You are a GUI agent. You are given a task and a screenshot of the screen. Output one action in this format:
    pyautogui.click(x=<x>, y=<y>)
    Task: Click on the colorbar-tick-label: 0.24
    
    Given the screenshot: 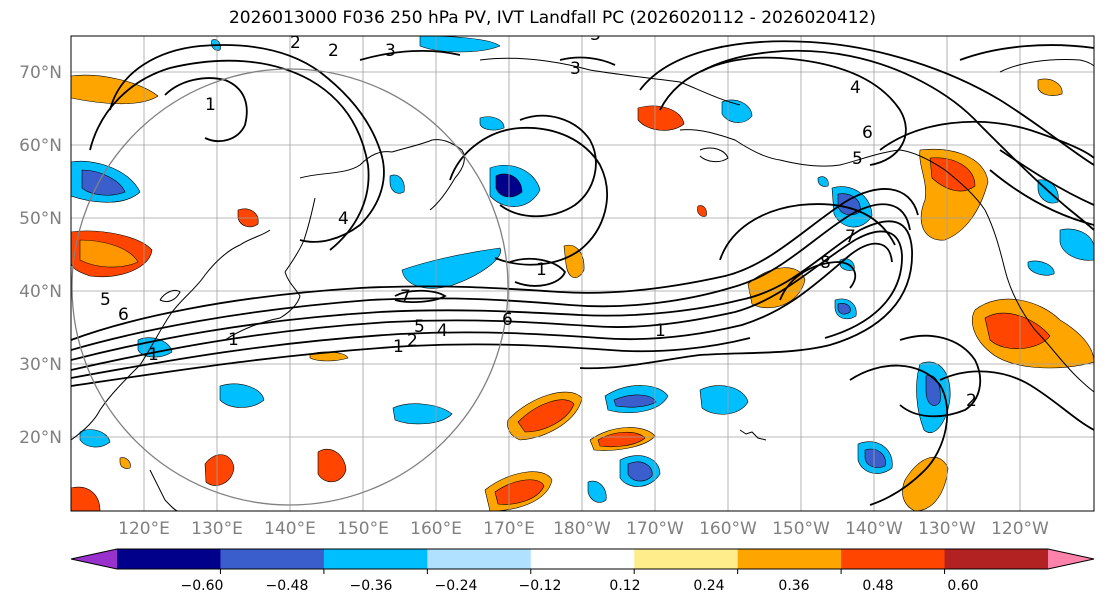 What is the action you would take?
    pyautogui.click(x=708, y=586)
    